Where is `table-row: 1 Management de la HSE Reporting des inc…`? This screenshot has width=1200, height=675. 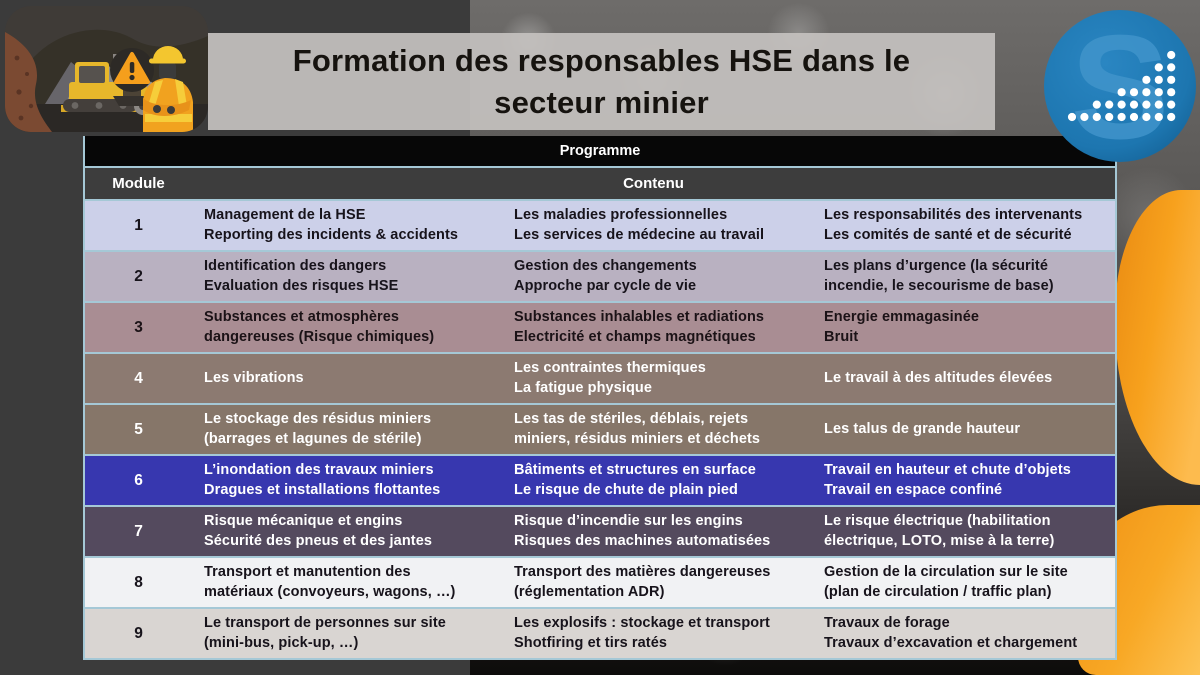 table-row: 1 Management de la HSE Reporting des inc… is located at coordinates (600, 224).